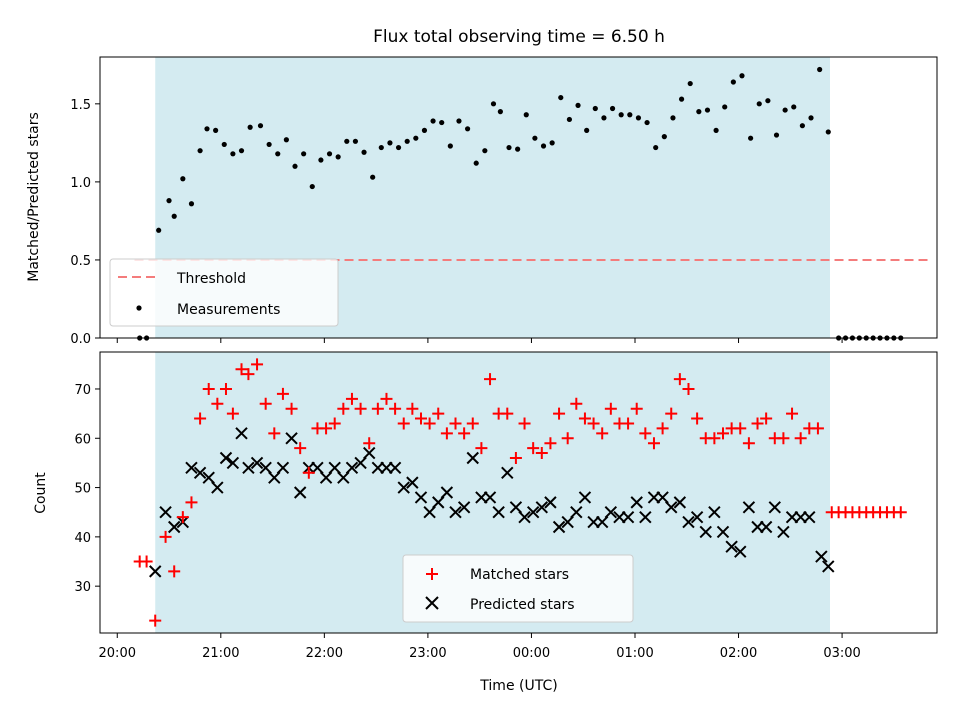 The height and width of the screenshot is (720, 960). What do you see at coordinates (41, 493) in the screenshot?
I see `bottom-y-axis-label: Count` at bounding box center [41, 493].